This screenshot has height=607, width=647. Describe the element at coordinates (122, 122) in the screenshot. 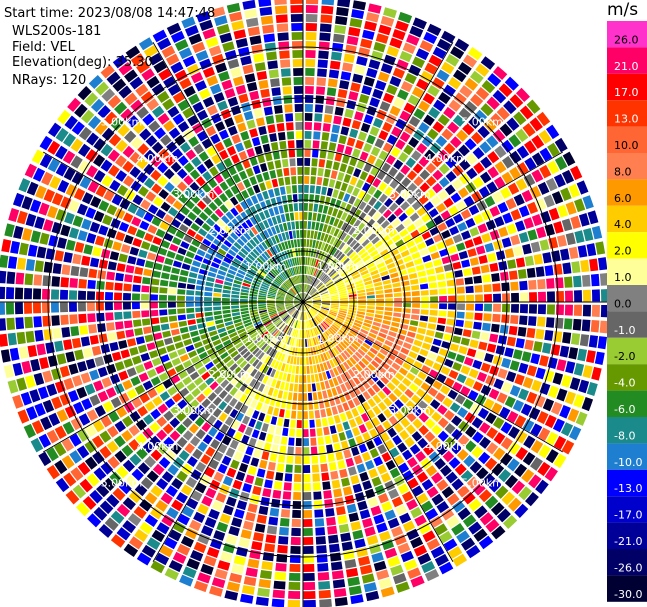

I see `range-ring-label: 5.00km` at that location.